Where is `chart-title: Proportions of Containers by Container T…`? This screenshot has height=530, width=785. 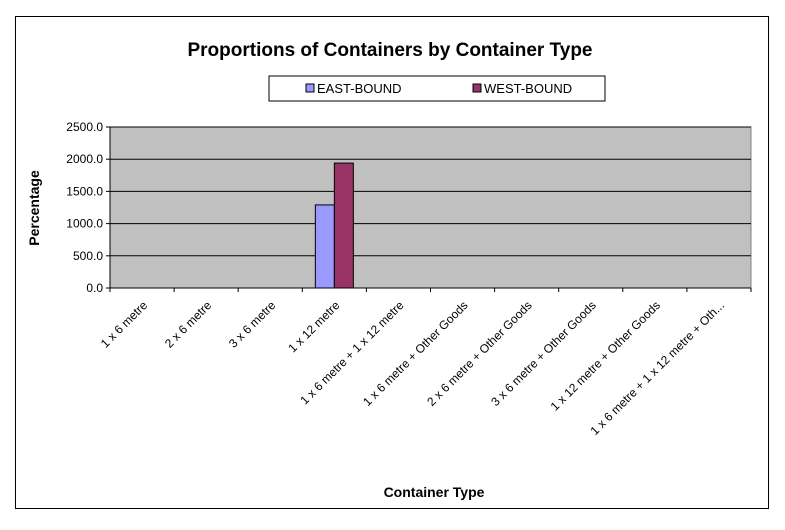 chart-title: Proportions of Containers by Container T… is located at coordinates (389, 50).